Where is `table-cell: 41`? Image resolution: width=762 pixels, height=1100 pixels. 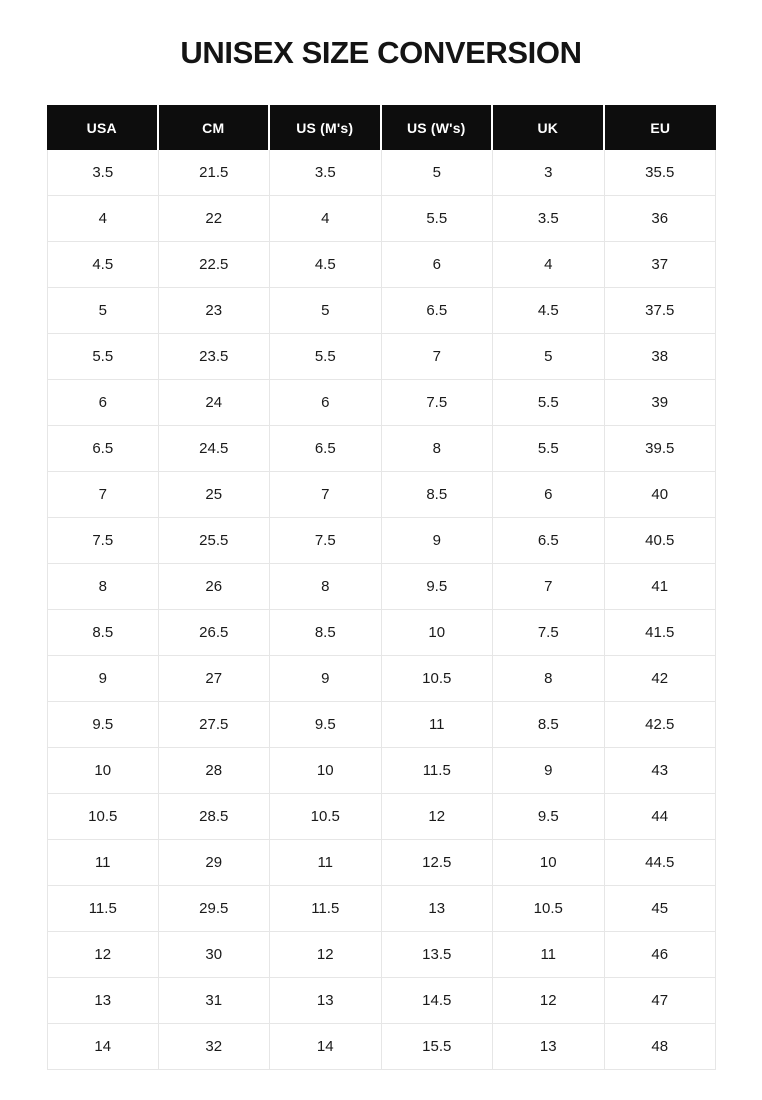 table-cell: 41 is located at coordinates (660, 587).